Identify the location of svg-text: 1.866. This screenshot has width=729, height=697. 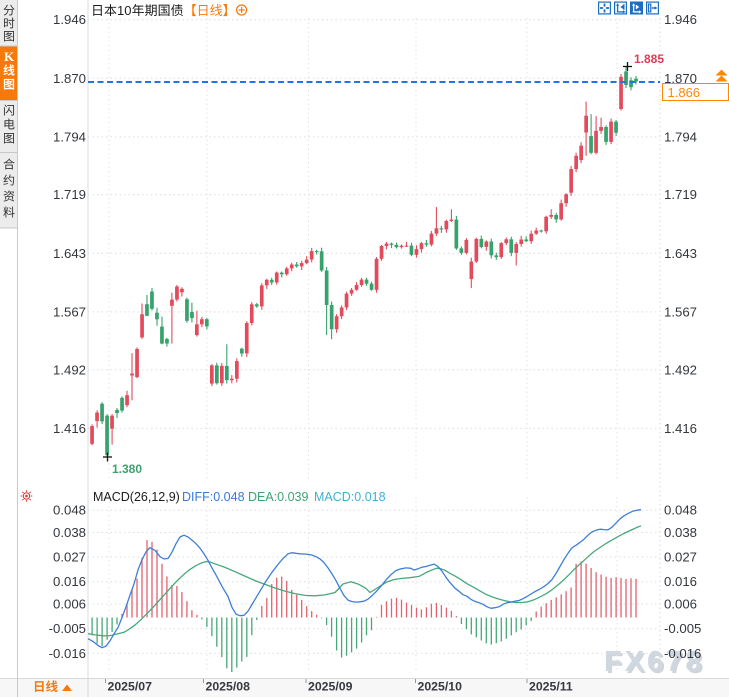
(684, 92).